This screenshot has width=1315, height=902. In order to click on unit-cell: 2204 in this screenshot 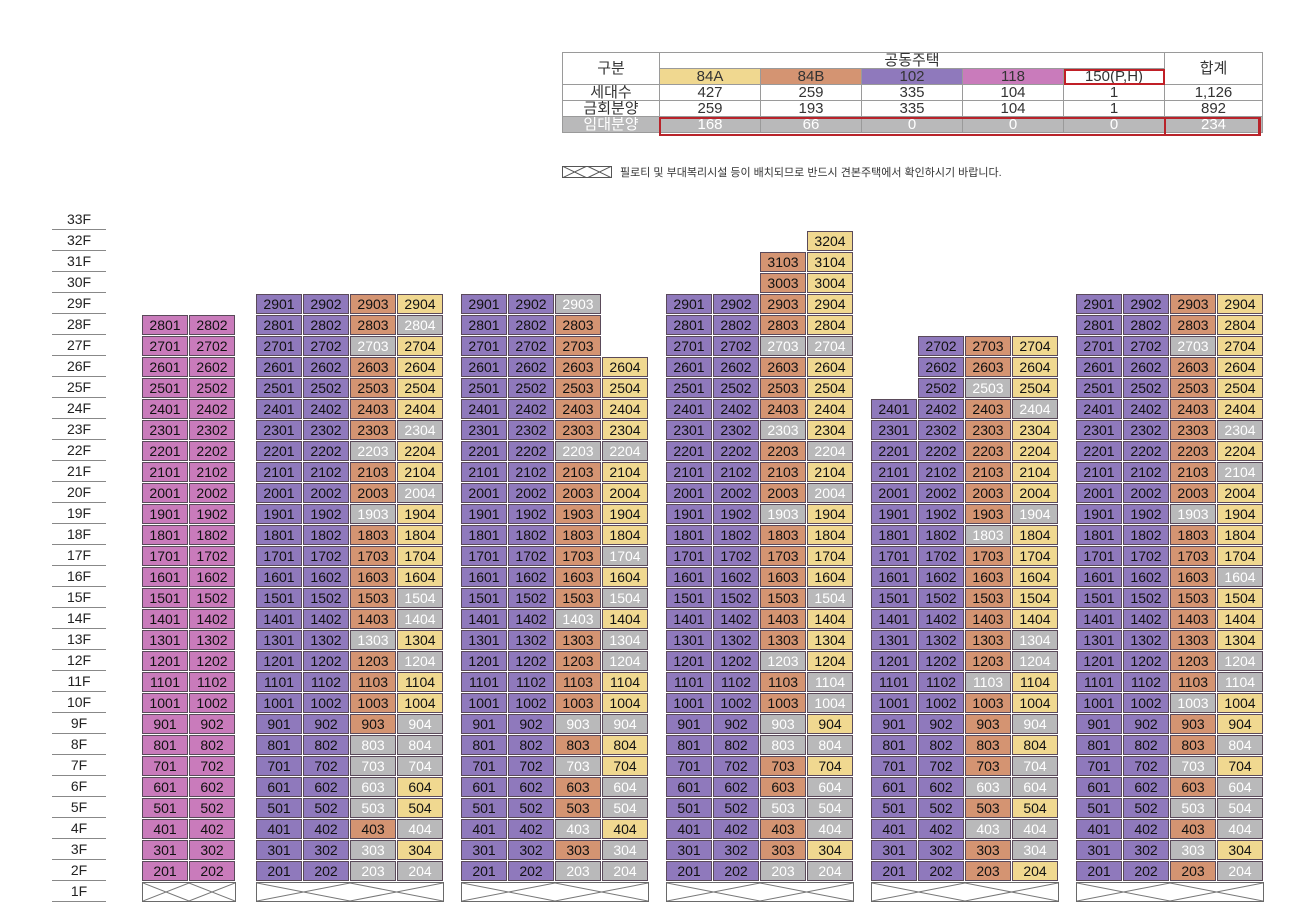, I will do `click(420, 451)`.